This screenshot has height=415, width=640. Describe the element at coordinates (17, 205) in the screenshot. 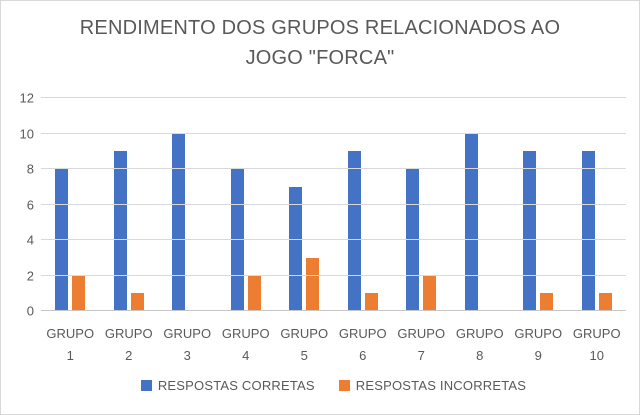

I see `y-axis: 0 2 4 6 8 10 12` at that location.